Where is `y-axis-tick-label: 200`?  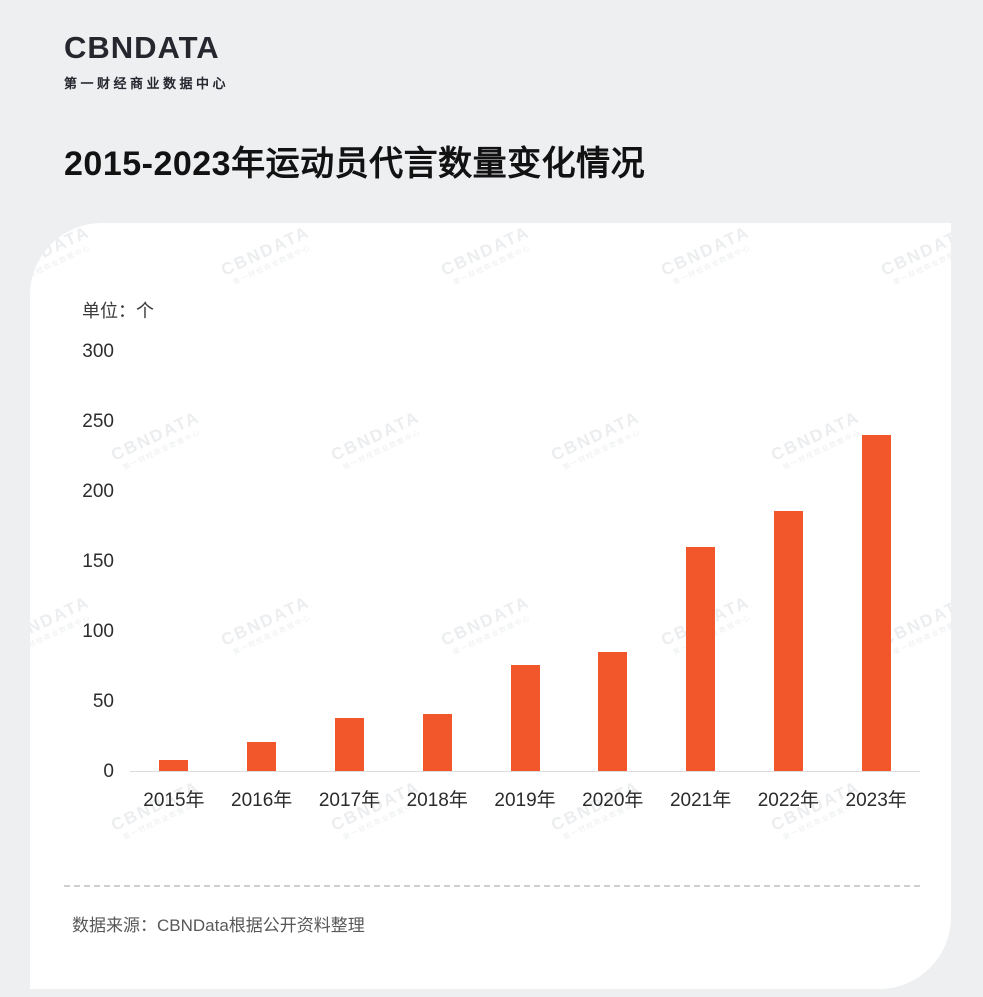 y-axis-tick-label: 200 is located at coordinates (98, 491).